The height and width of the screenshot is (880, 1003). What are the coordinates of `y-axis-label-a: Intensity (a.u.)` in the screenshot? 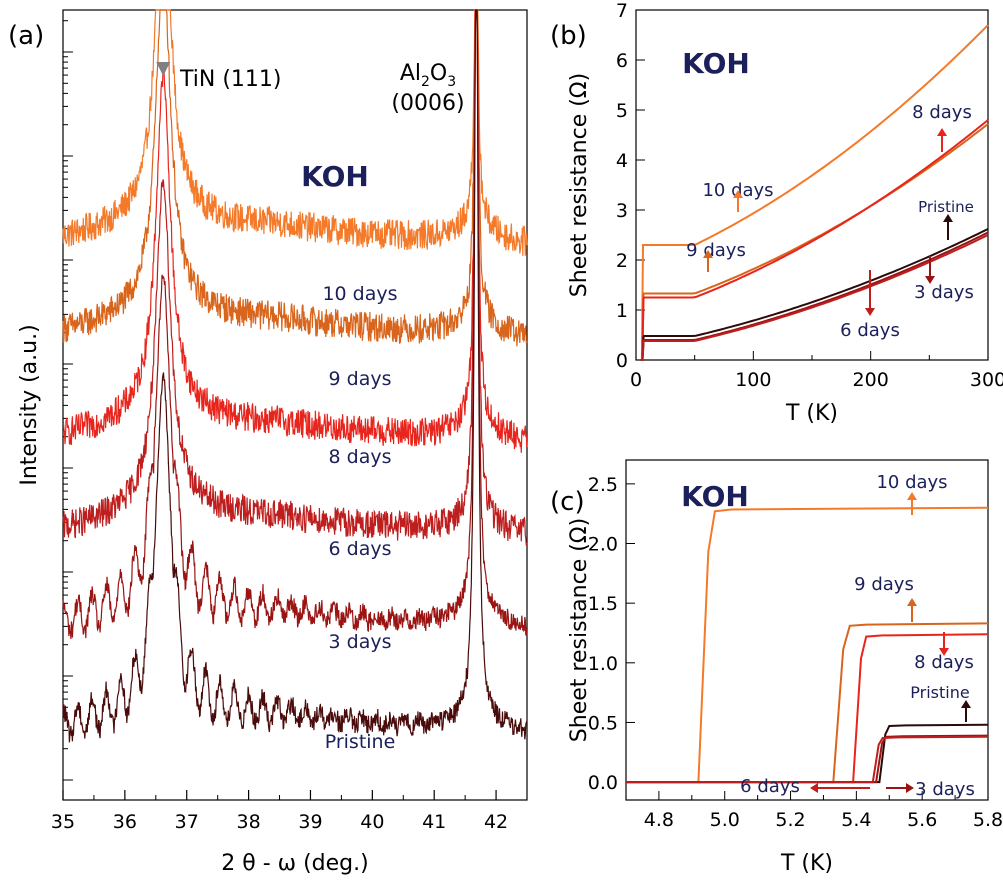 It's located at (29, 404).